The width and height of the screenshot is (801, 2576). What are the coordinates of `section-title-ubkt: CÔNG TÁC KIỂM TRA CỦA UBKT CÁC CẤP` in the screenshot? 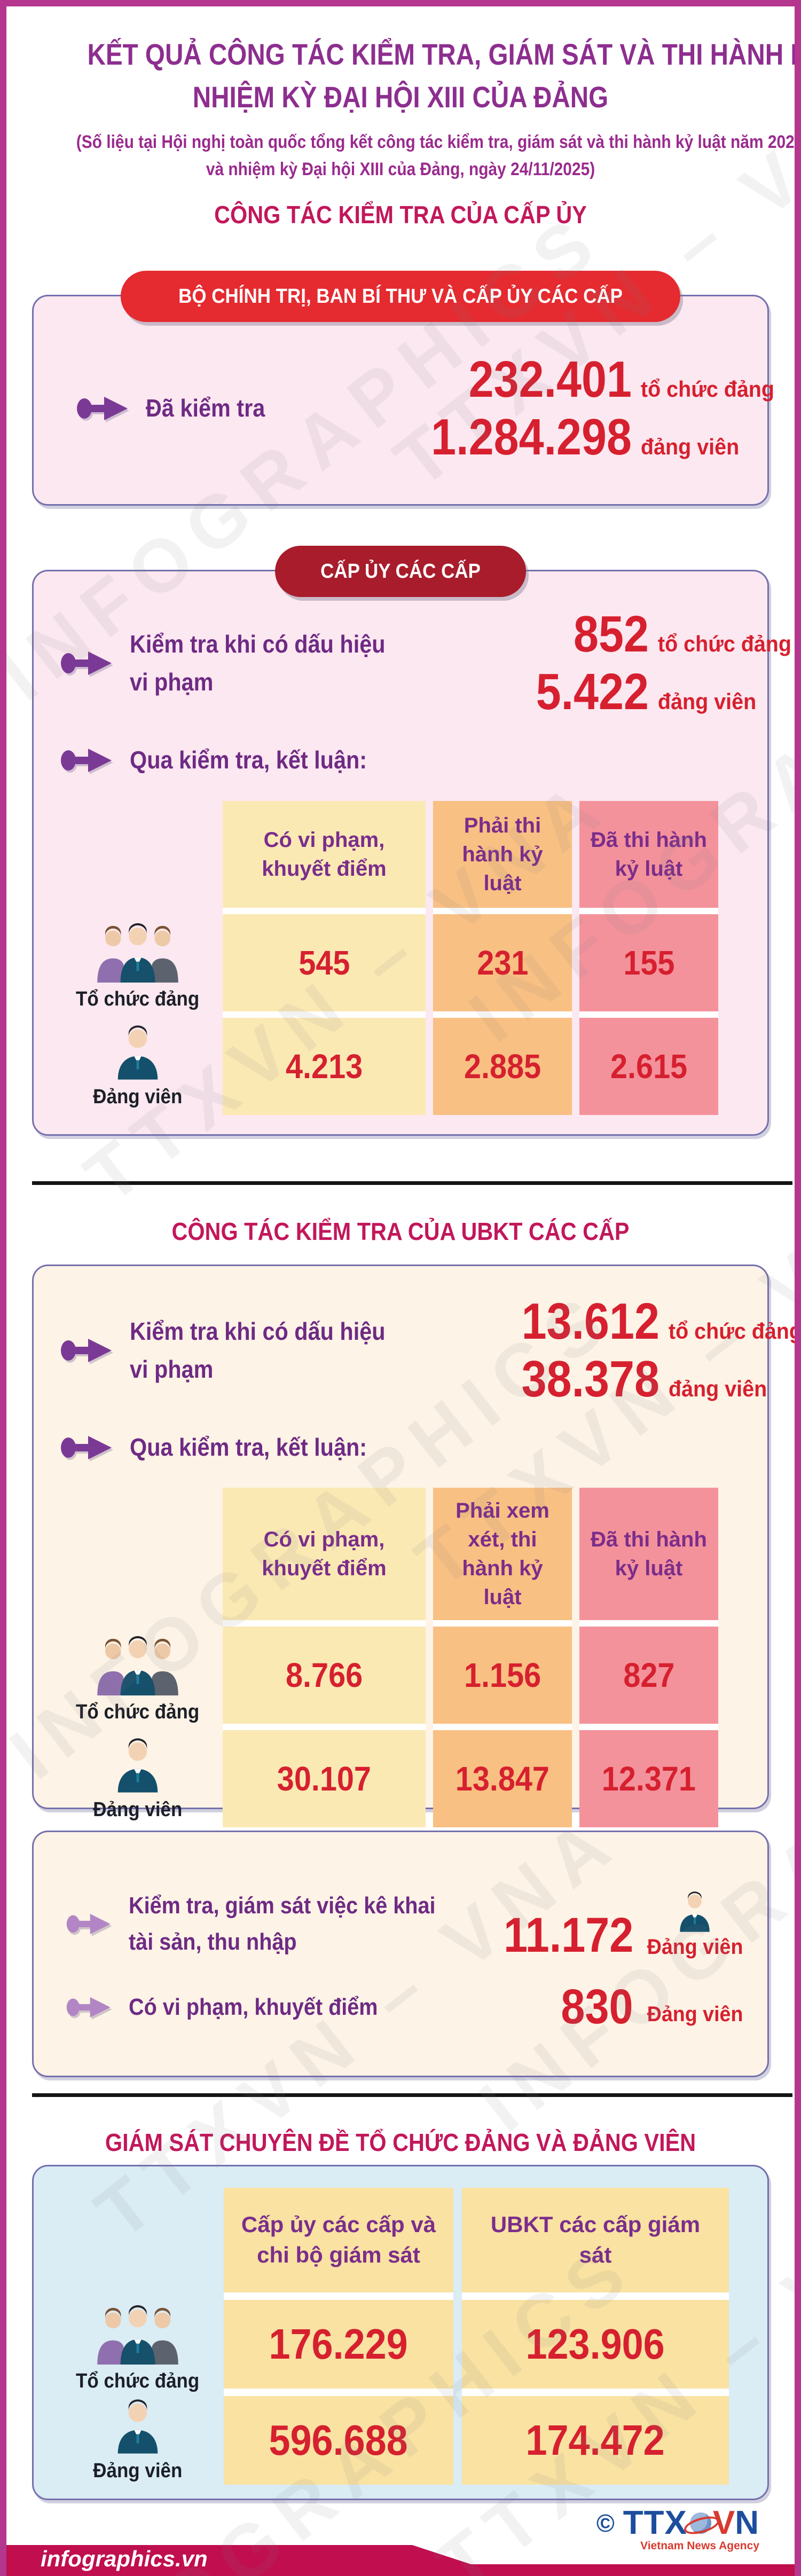 It's located at (400, 1232).